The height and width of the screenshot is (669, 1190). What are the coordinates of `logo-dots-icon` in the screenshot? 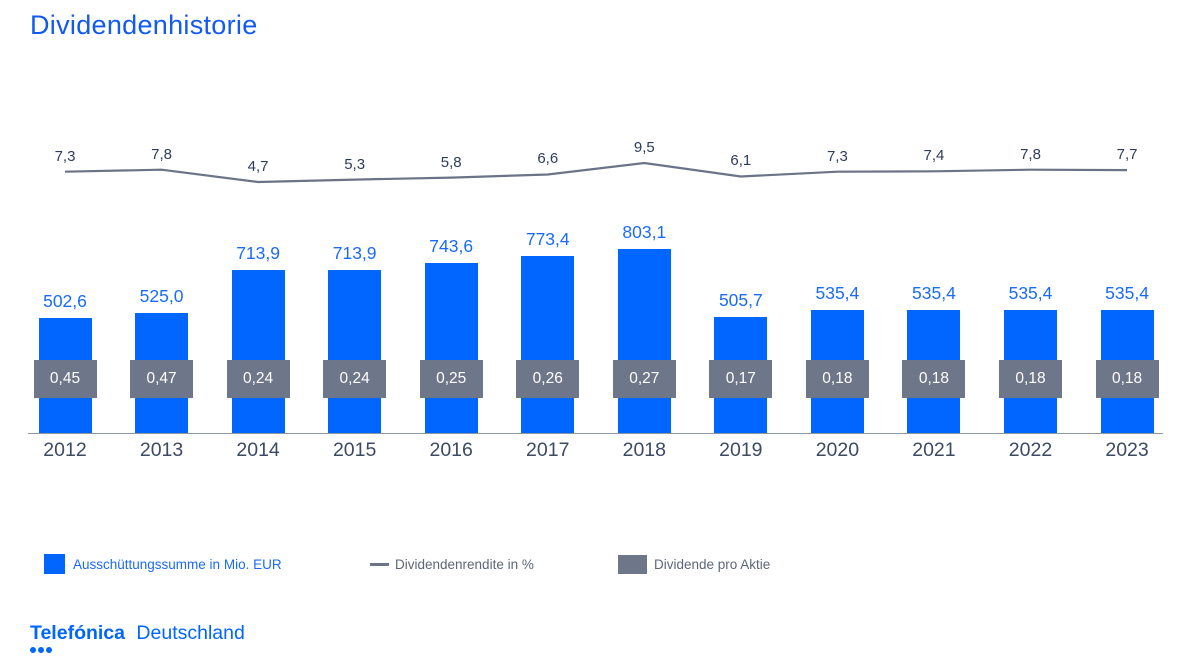 It's located at (137, 650).